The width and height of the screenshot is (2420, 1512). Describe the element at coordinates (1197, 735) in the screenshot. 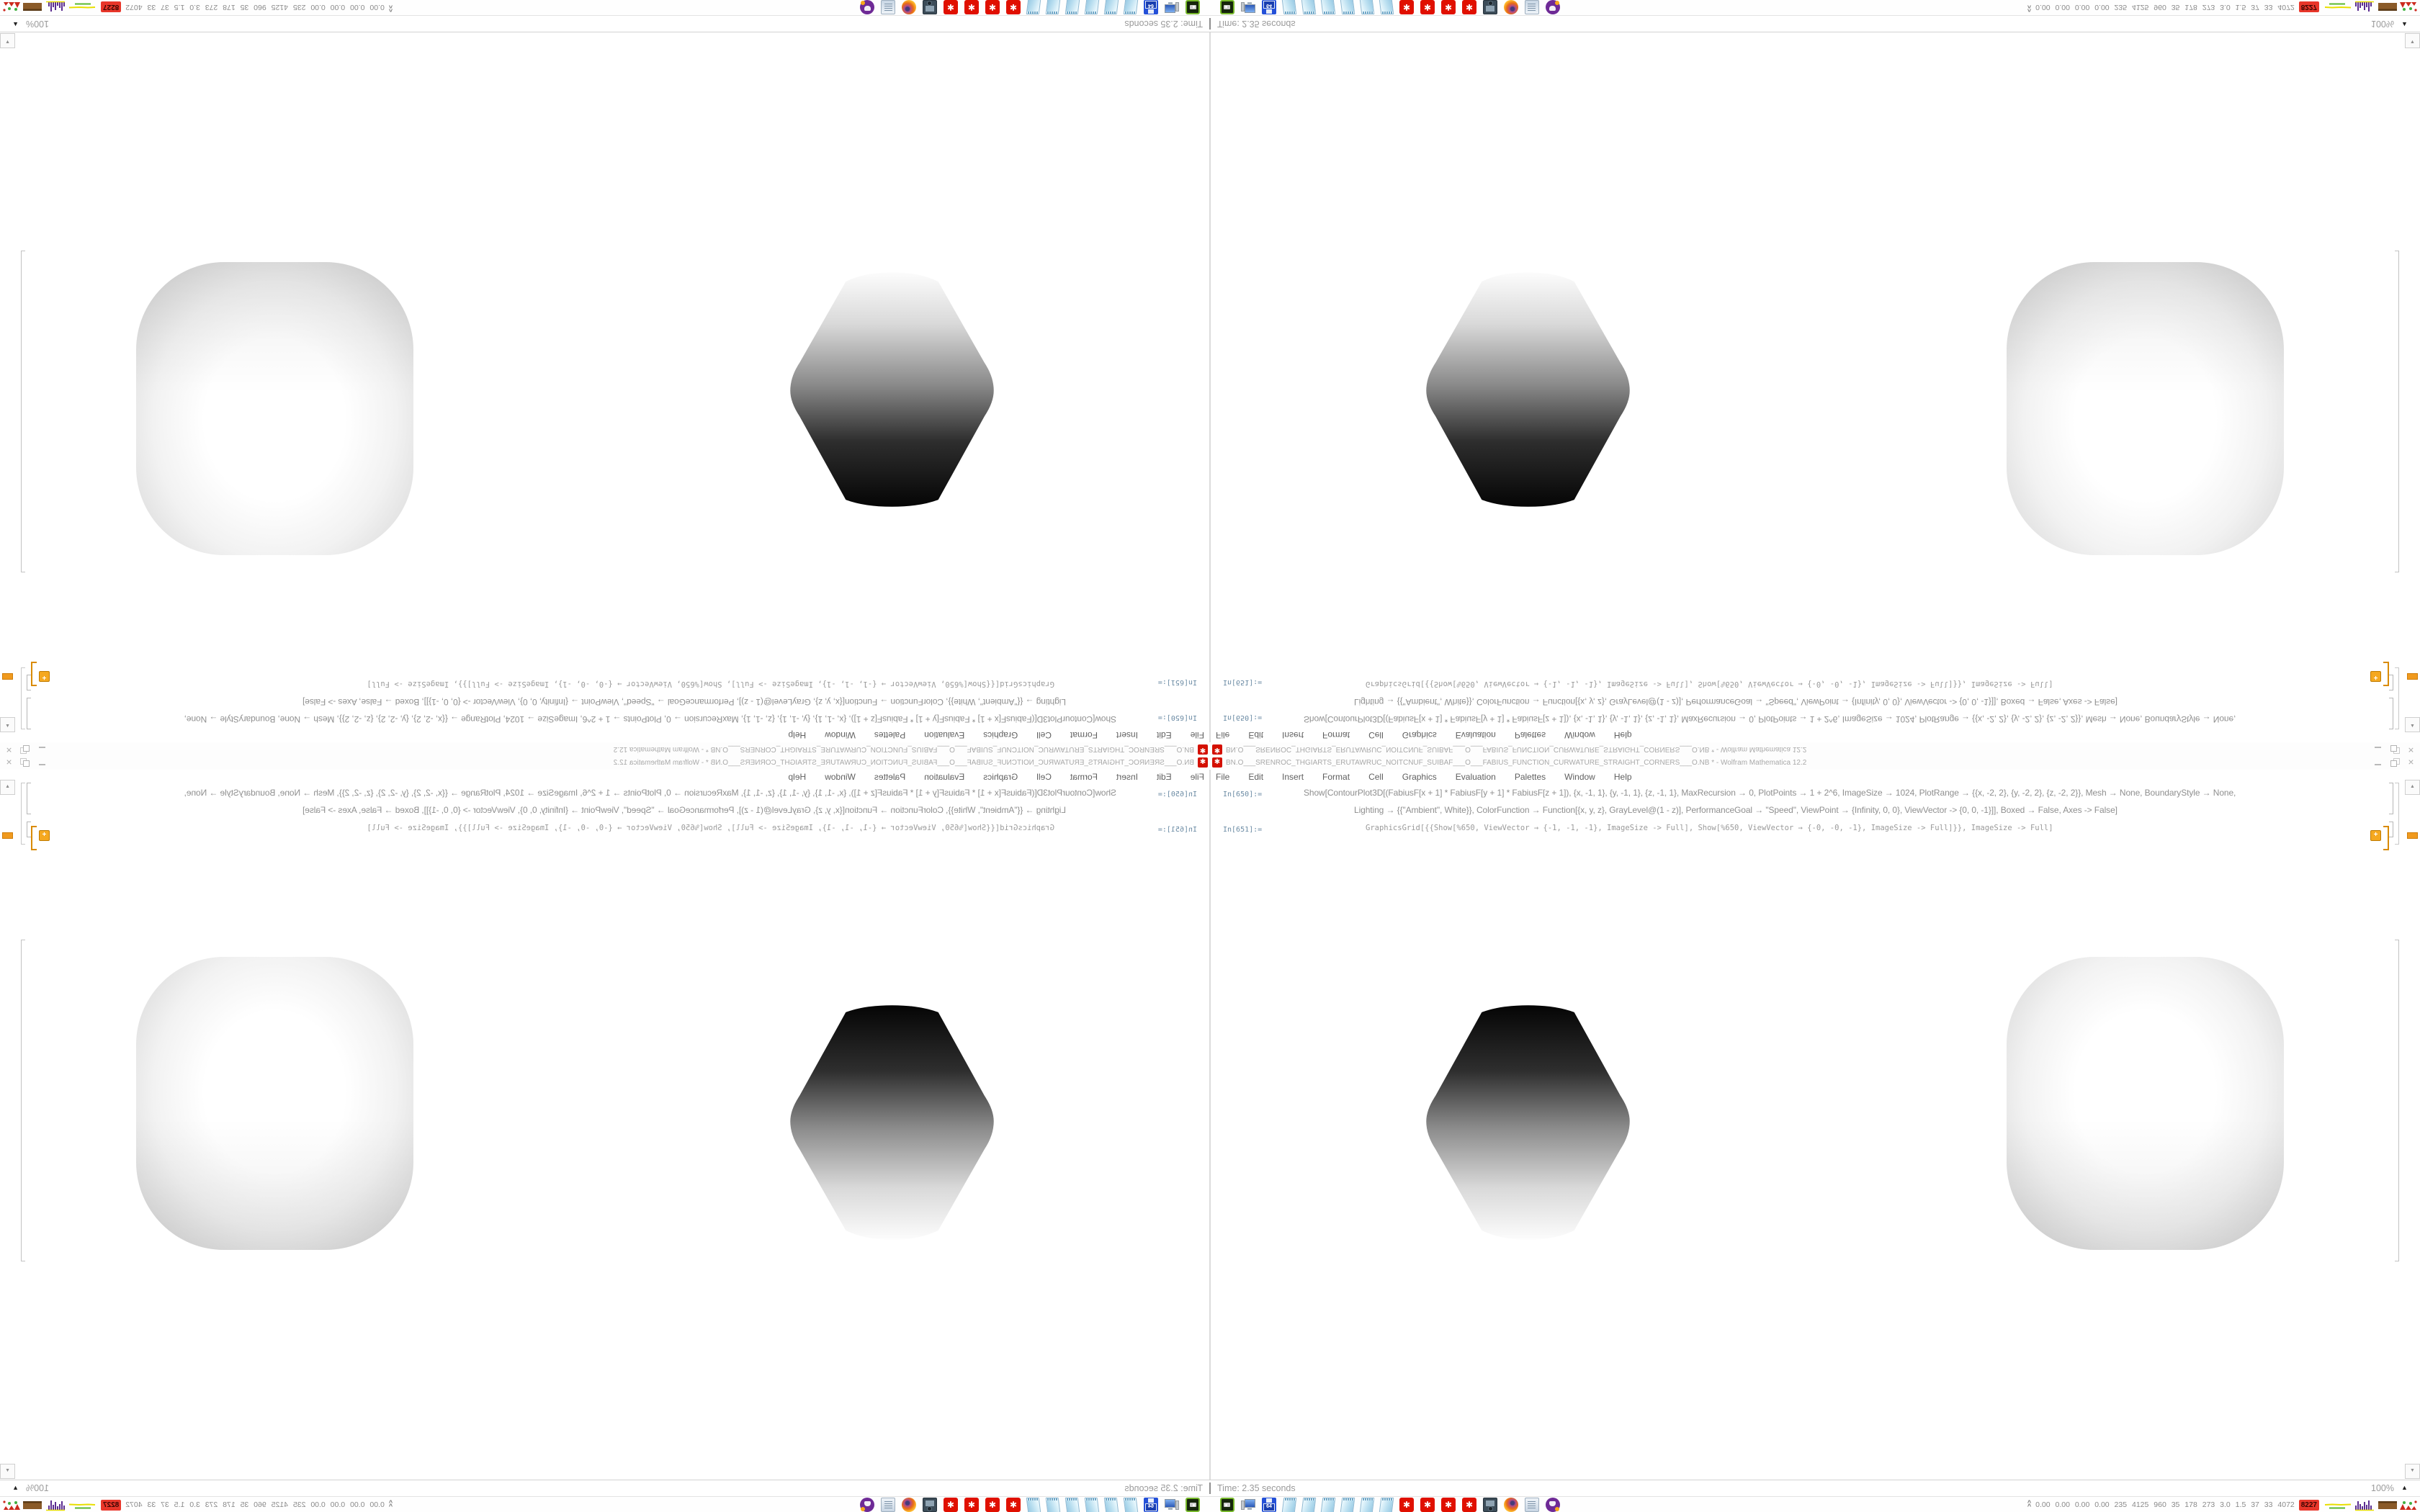

I see `menu-item-file: File` at that location.